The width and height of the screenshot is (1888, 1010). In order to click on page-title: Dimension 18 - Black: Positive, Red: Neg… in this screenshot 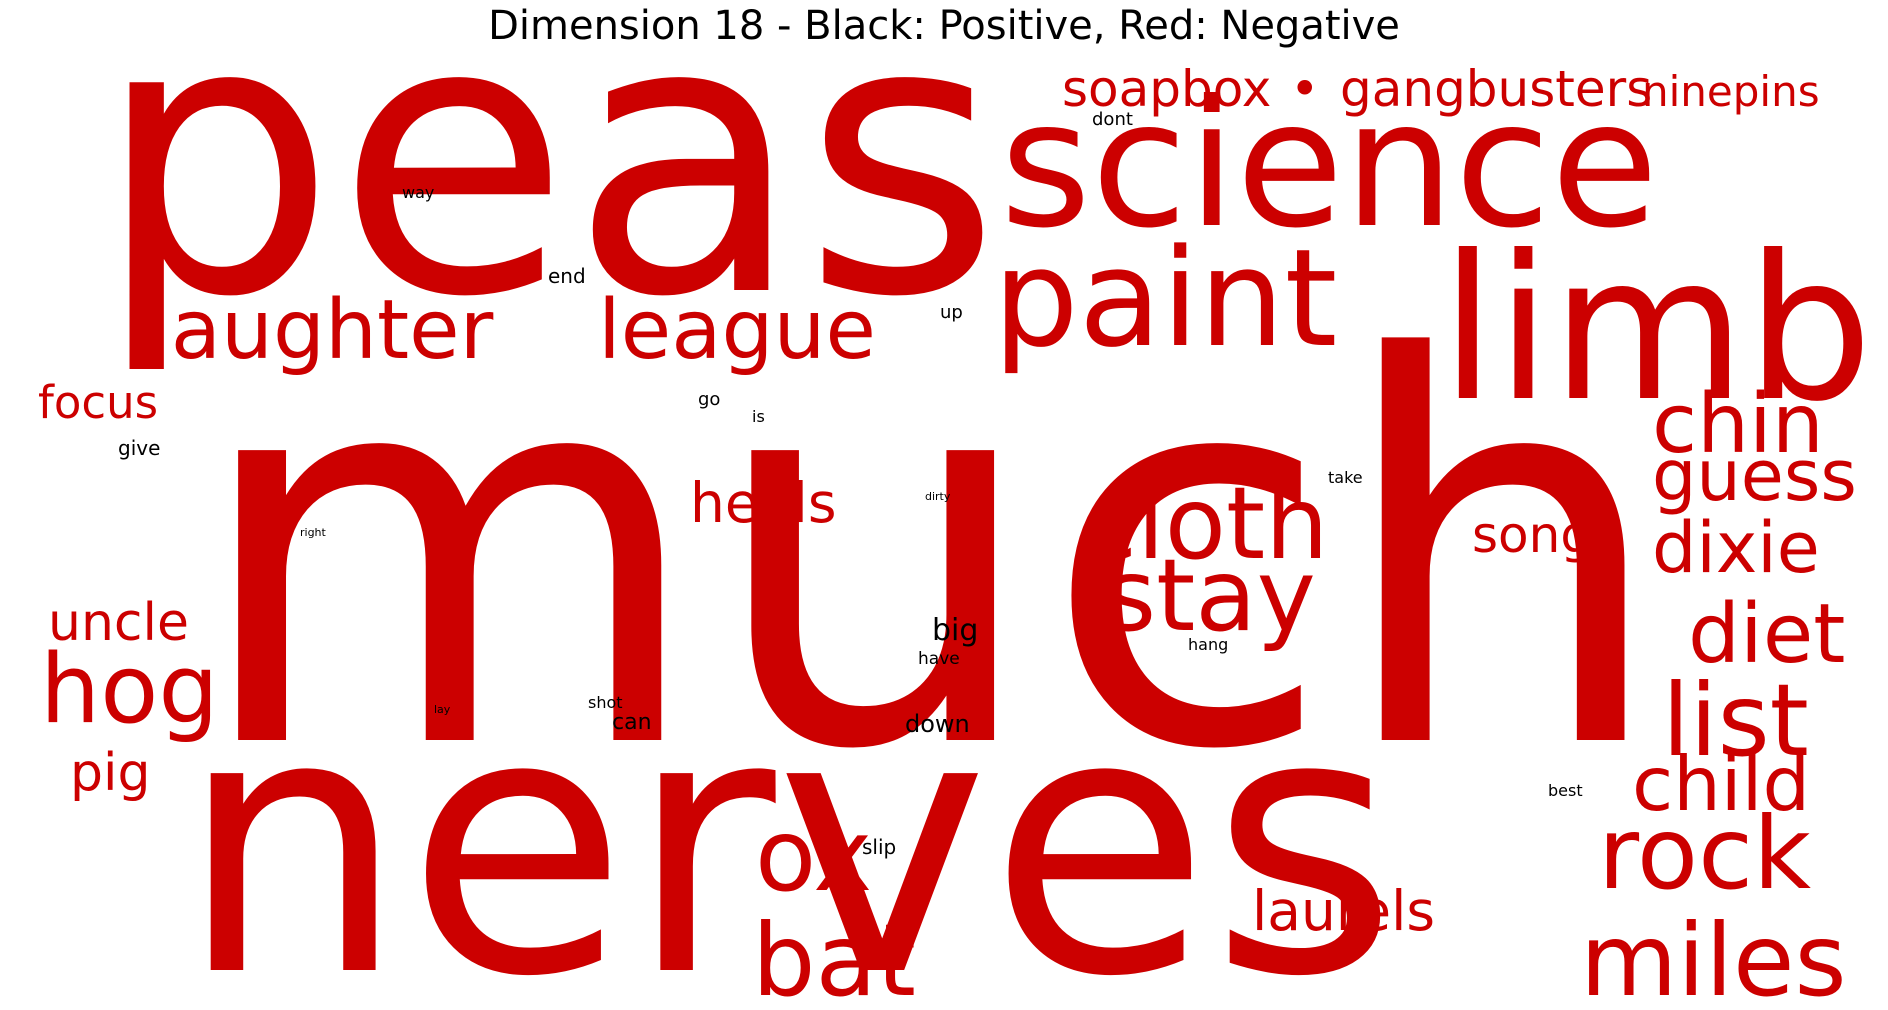, I will do `click(944, 26)`.